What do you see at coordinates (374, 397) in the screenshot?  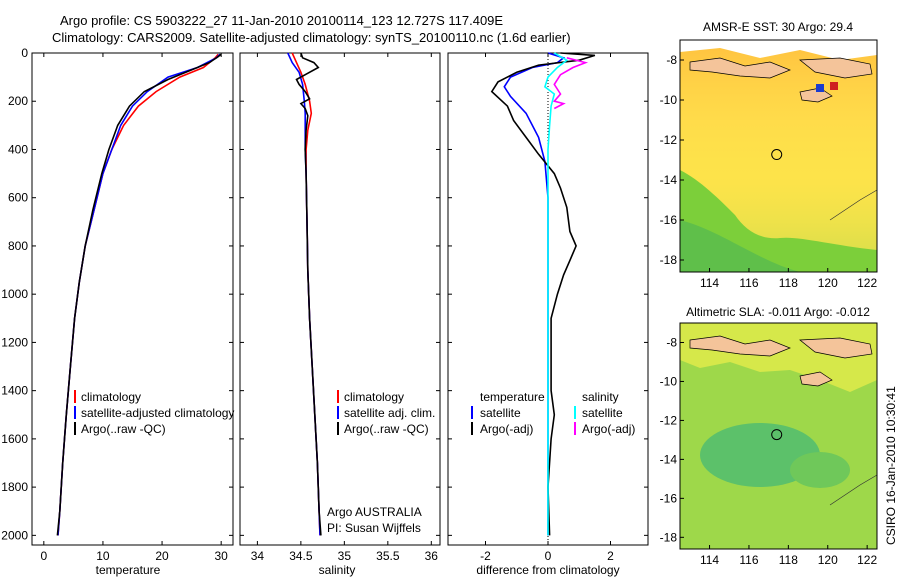 I see `legend-sal-climatology: climatology` at bounding box center [374, 397].